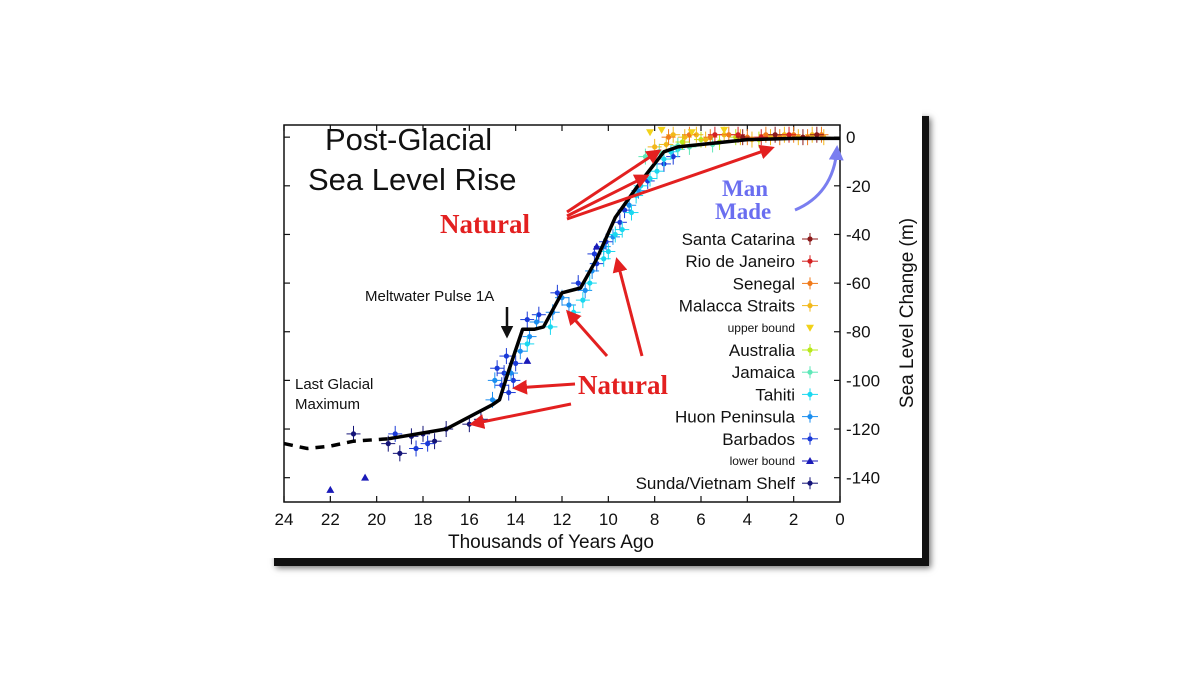 This screenshot has width=1200, height=675. Describe the element at coordinates (670, 182) in the screenshot. I see `natural-upper-arrows` at that location.